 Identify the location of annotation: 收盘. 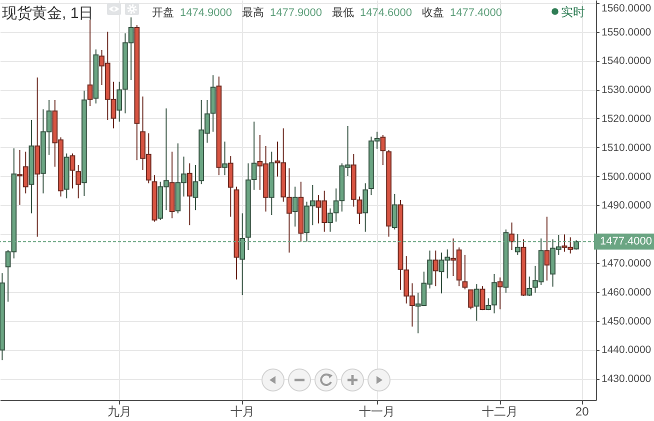
(433, 13).